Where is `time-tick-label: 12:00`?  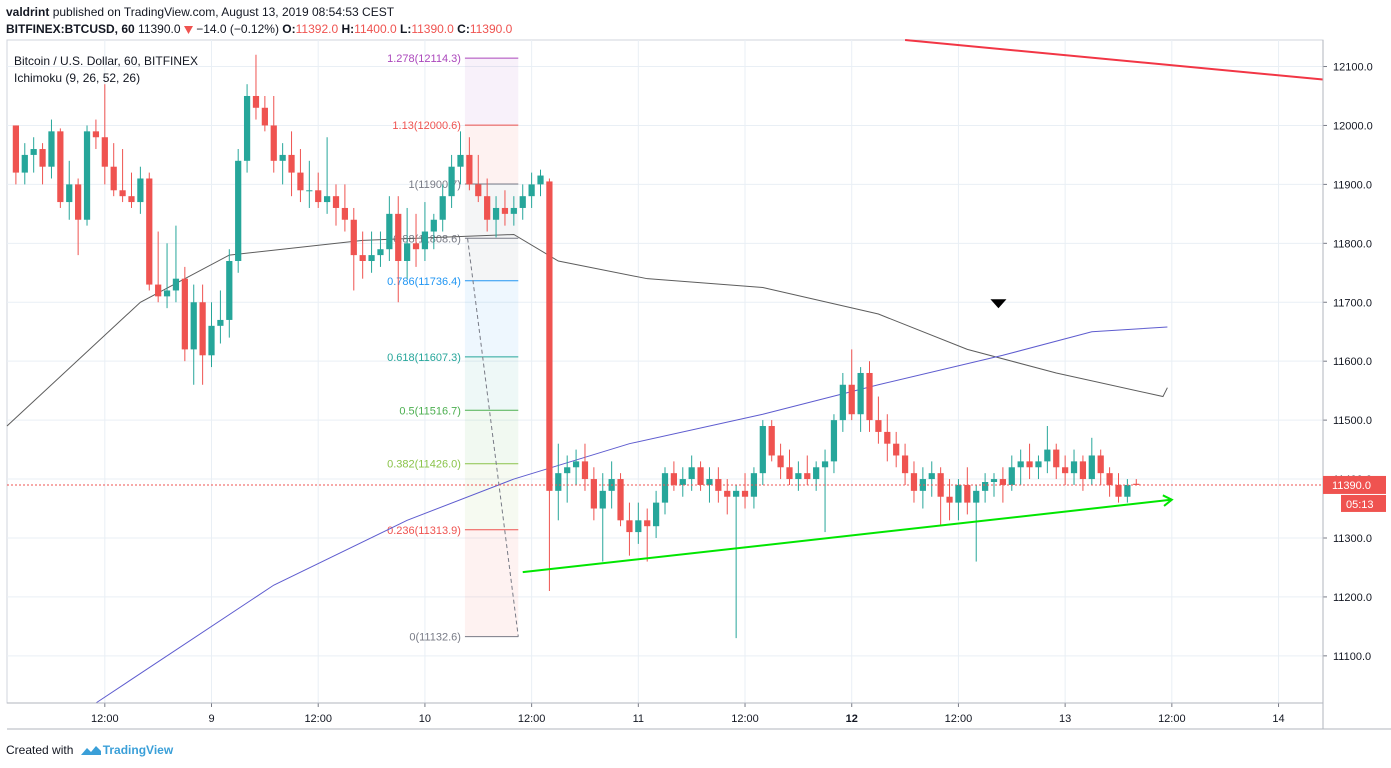
time-tick-label: 12:00 is located at coordinates (959, 719).